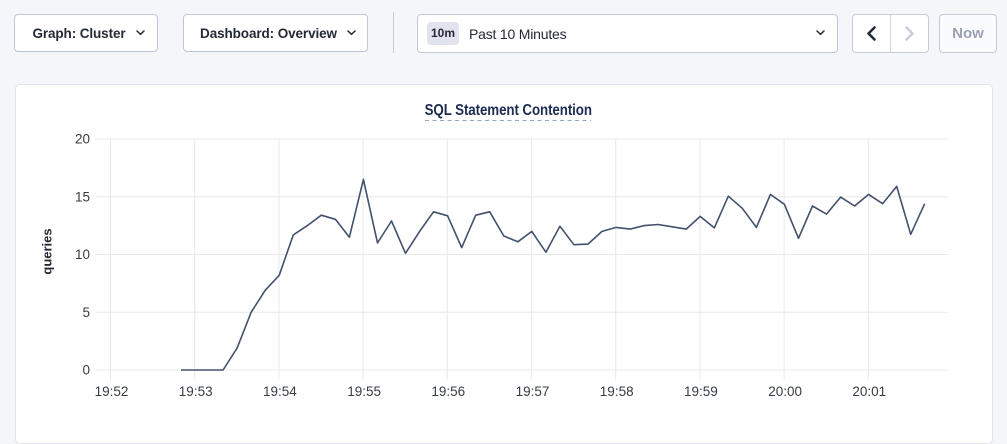 The image size is (1007, 444). Describe the element at coordinates (785, 391) in the screenshot. I see `svg-text: 20:00` at that location.